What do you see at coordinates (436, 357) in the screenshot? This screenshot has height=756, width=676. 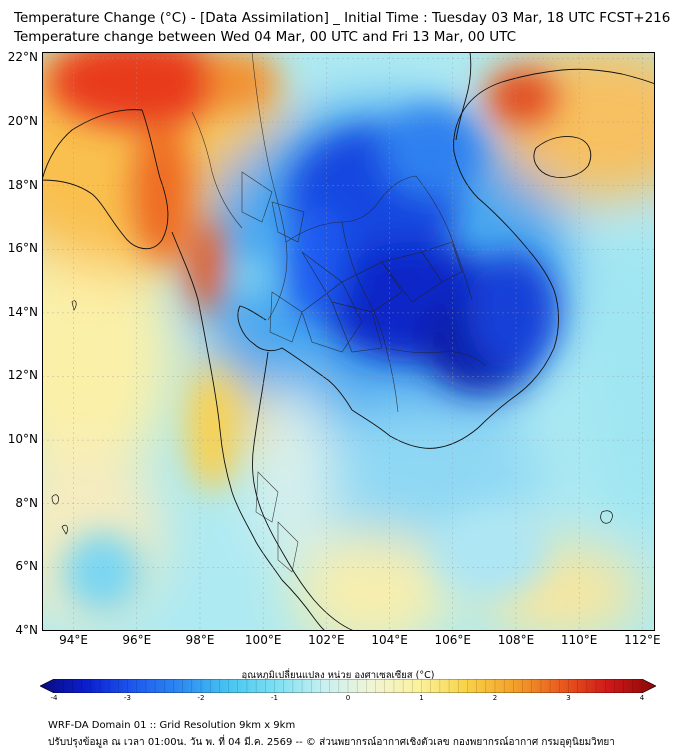 I see `cambodia-vietnam-border` at bounding box center [436, 357].